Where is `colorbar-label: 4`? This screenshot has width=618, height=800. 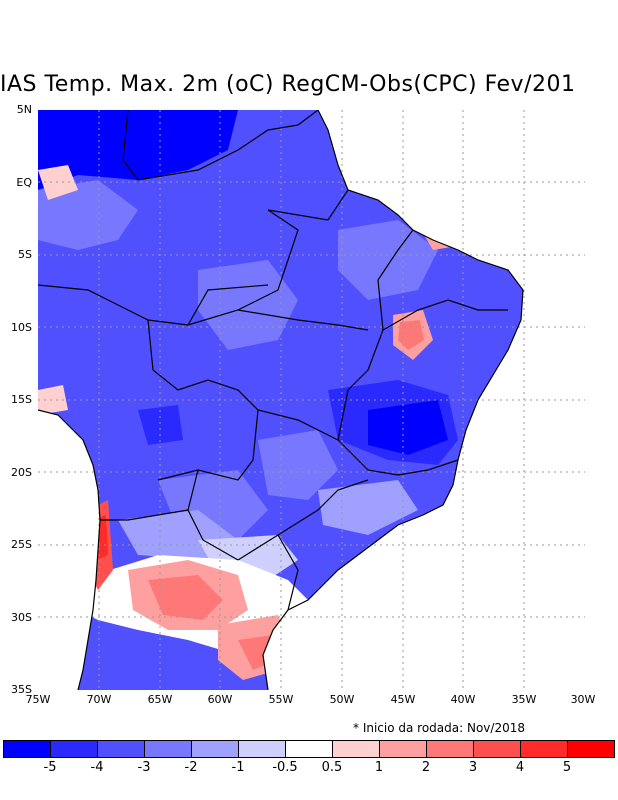 colorbar-label: 4 is located at coordinates (520, 767).